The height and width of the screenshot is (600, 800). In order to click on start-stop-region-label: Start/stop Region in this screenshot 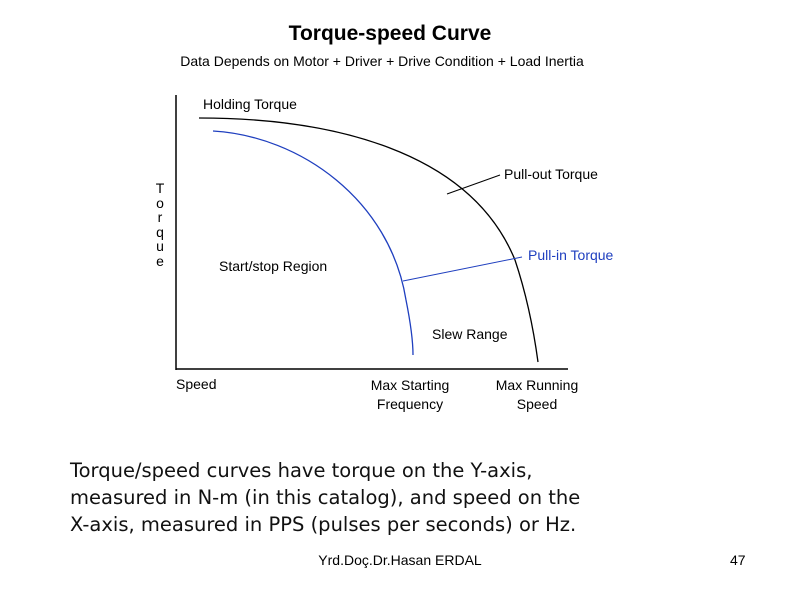, I will do `click(273, 266)`.